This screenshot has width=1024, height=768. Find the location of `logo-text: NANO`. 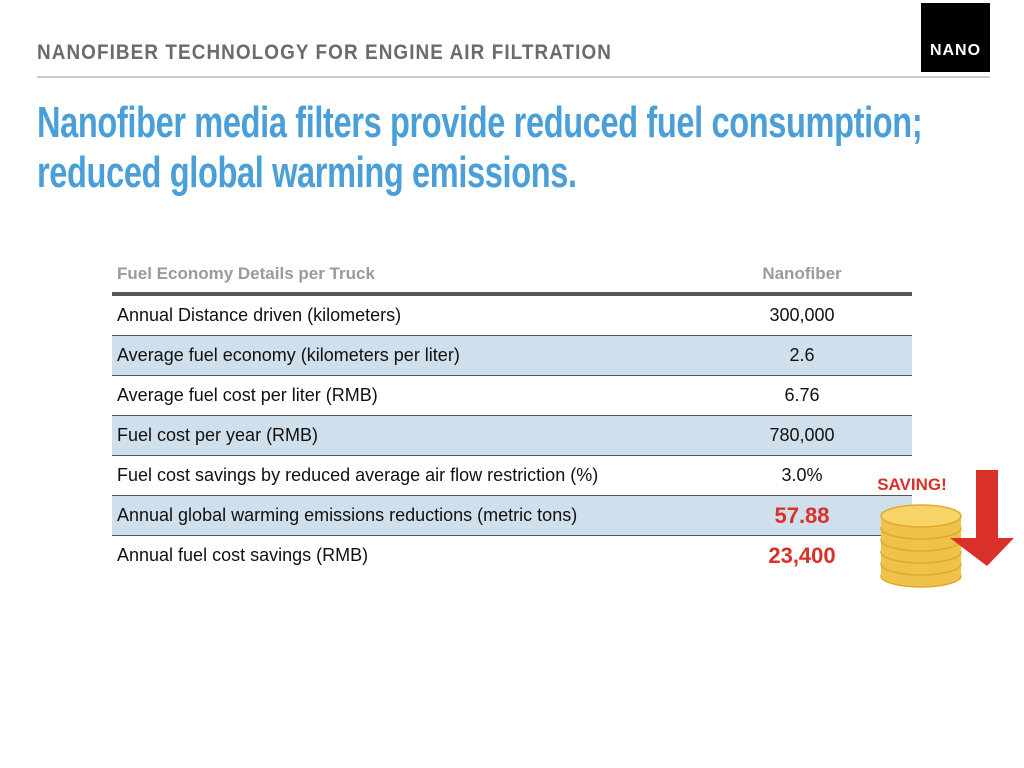

logo-text: NANO is located at coordinates (955, 50).